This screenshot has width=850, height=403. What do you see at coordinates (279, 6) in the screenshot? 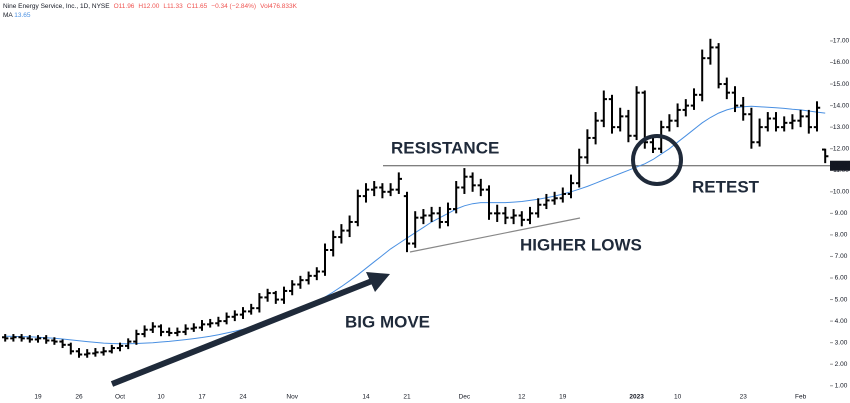
I see `header-item: Vol476.833K` at bounding box center [279, 6].